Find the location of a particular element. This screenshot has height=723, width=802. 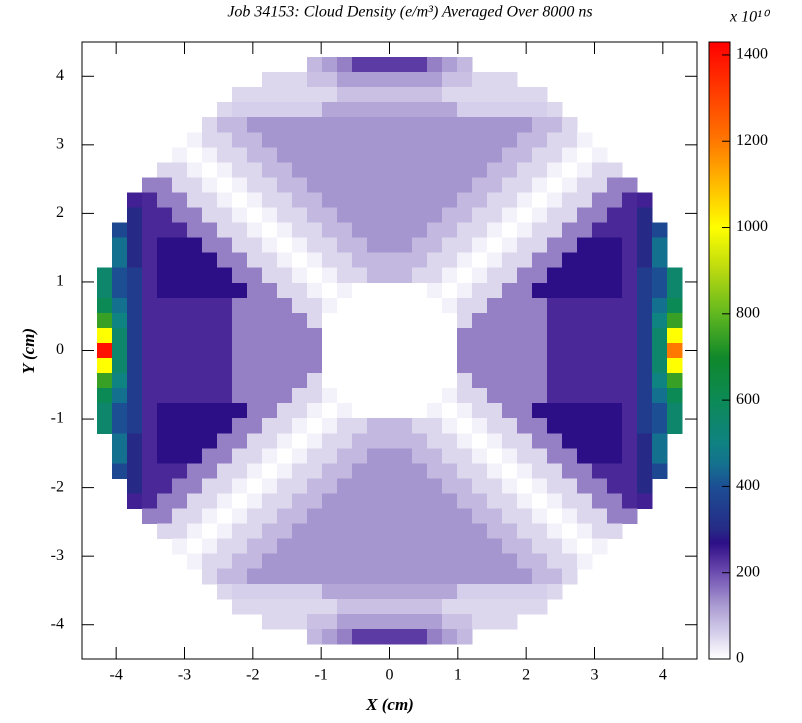

z-tick-label: 600 is located at coordinates (748, 399).